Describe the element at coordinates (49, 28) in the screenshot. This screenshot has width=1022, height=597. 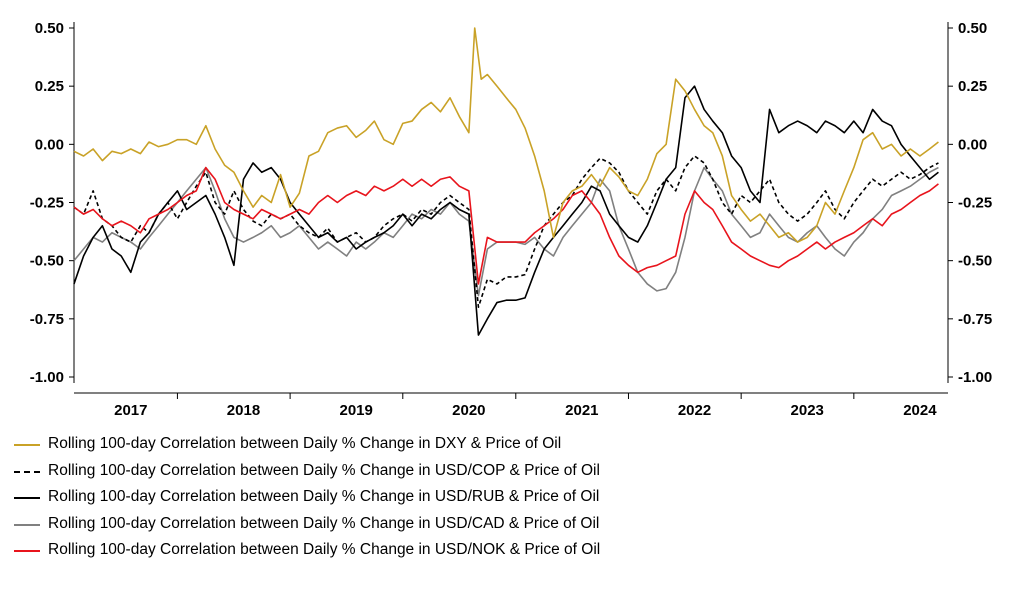
I see `y-tick-label-left: 0.50` at that location.